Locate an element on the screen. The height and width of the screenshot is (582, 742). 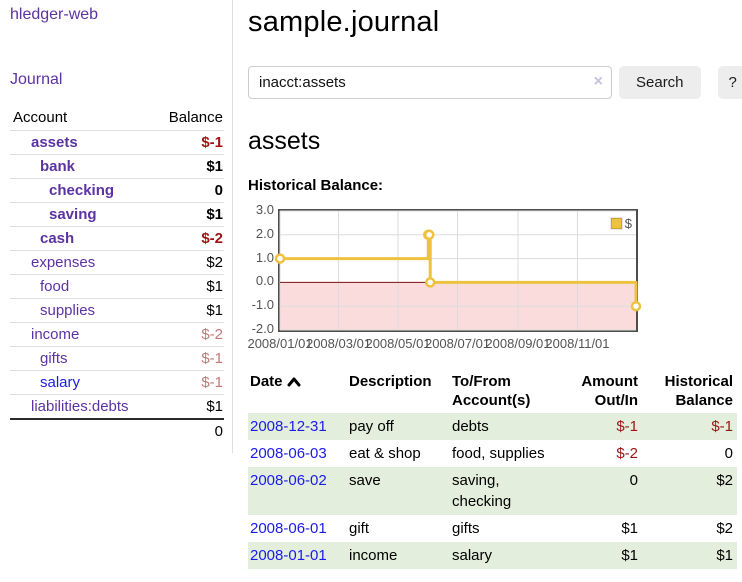
legend-label: $ is located at coordinates (628, 223).